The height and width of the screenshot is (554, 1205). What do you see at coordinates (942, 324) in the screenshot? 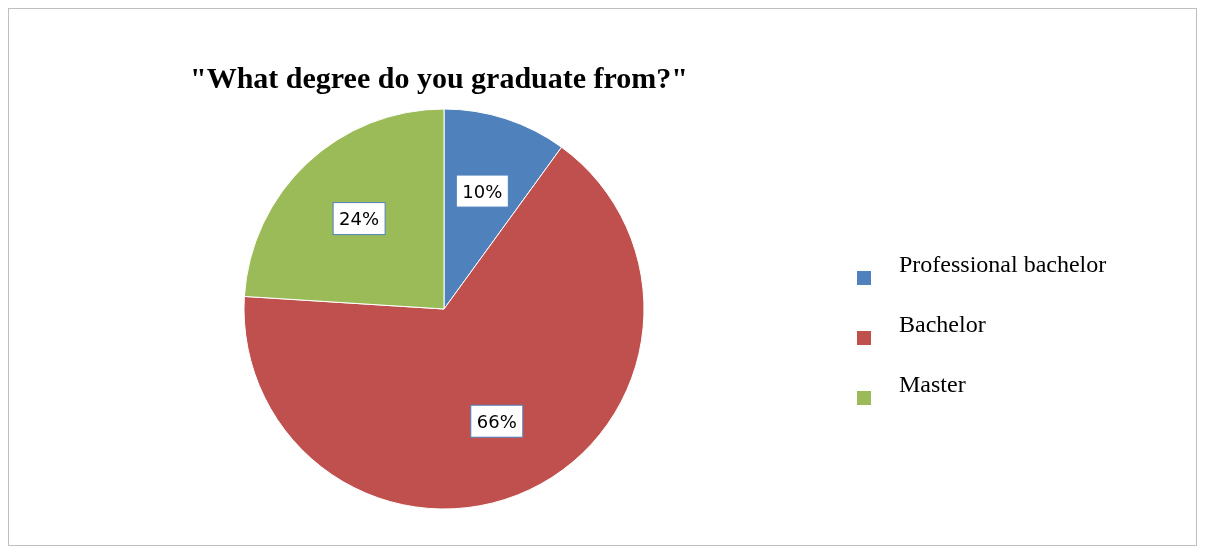
I see `legend-label: Bachelor` at bounding box center [942, 324].